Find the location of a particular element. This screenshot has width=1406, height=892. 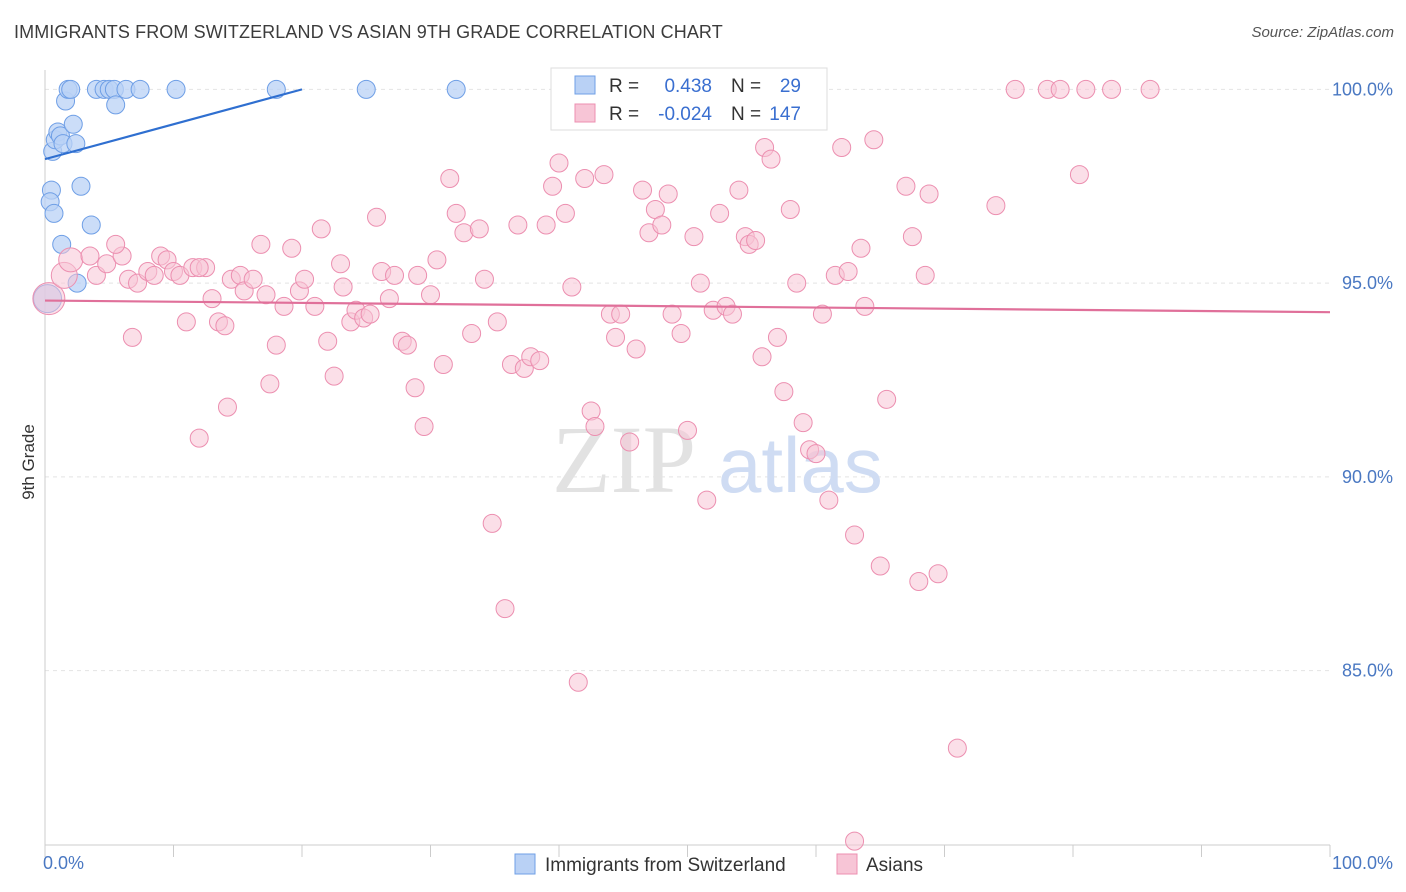

x-tick-label-1: 100.0% is located at coordinates (1362, 863).